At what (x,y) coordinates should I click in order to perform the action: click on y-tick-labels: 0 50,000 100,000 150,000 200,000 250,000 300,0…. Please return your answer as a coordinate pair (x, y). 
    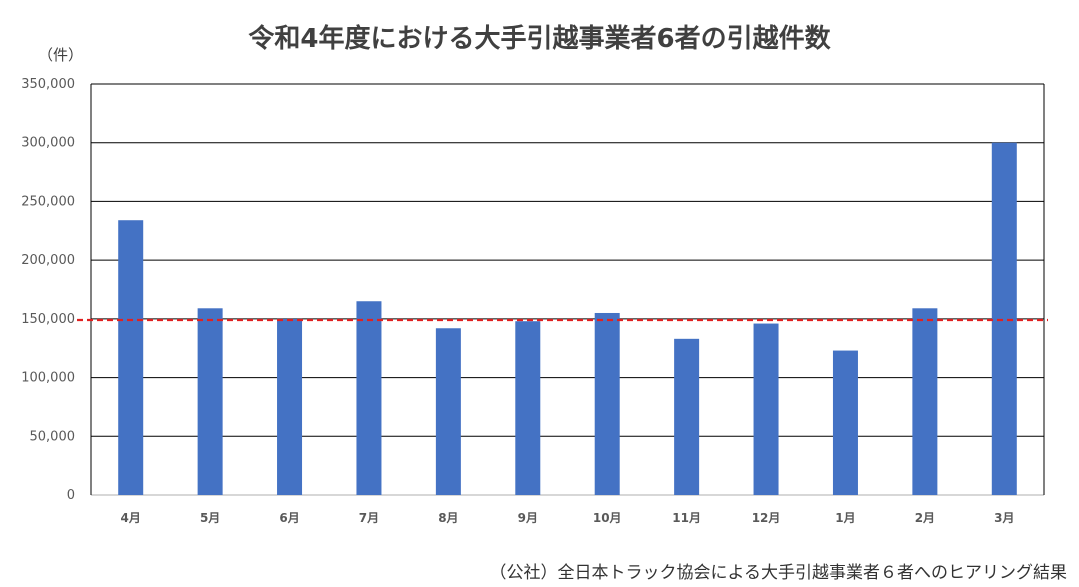
    Looking at the image, I should click on (48, 290).